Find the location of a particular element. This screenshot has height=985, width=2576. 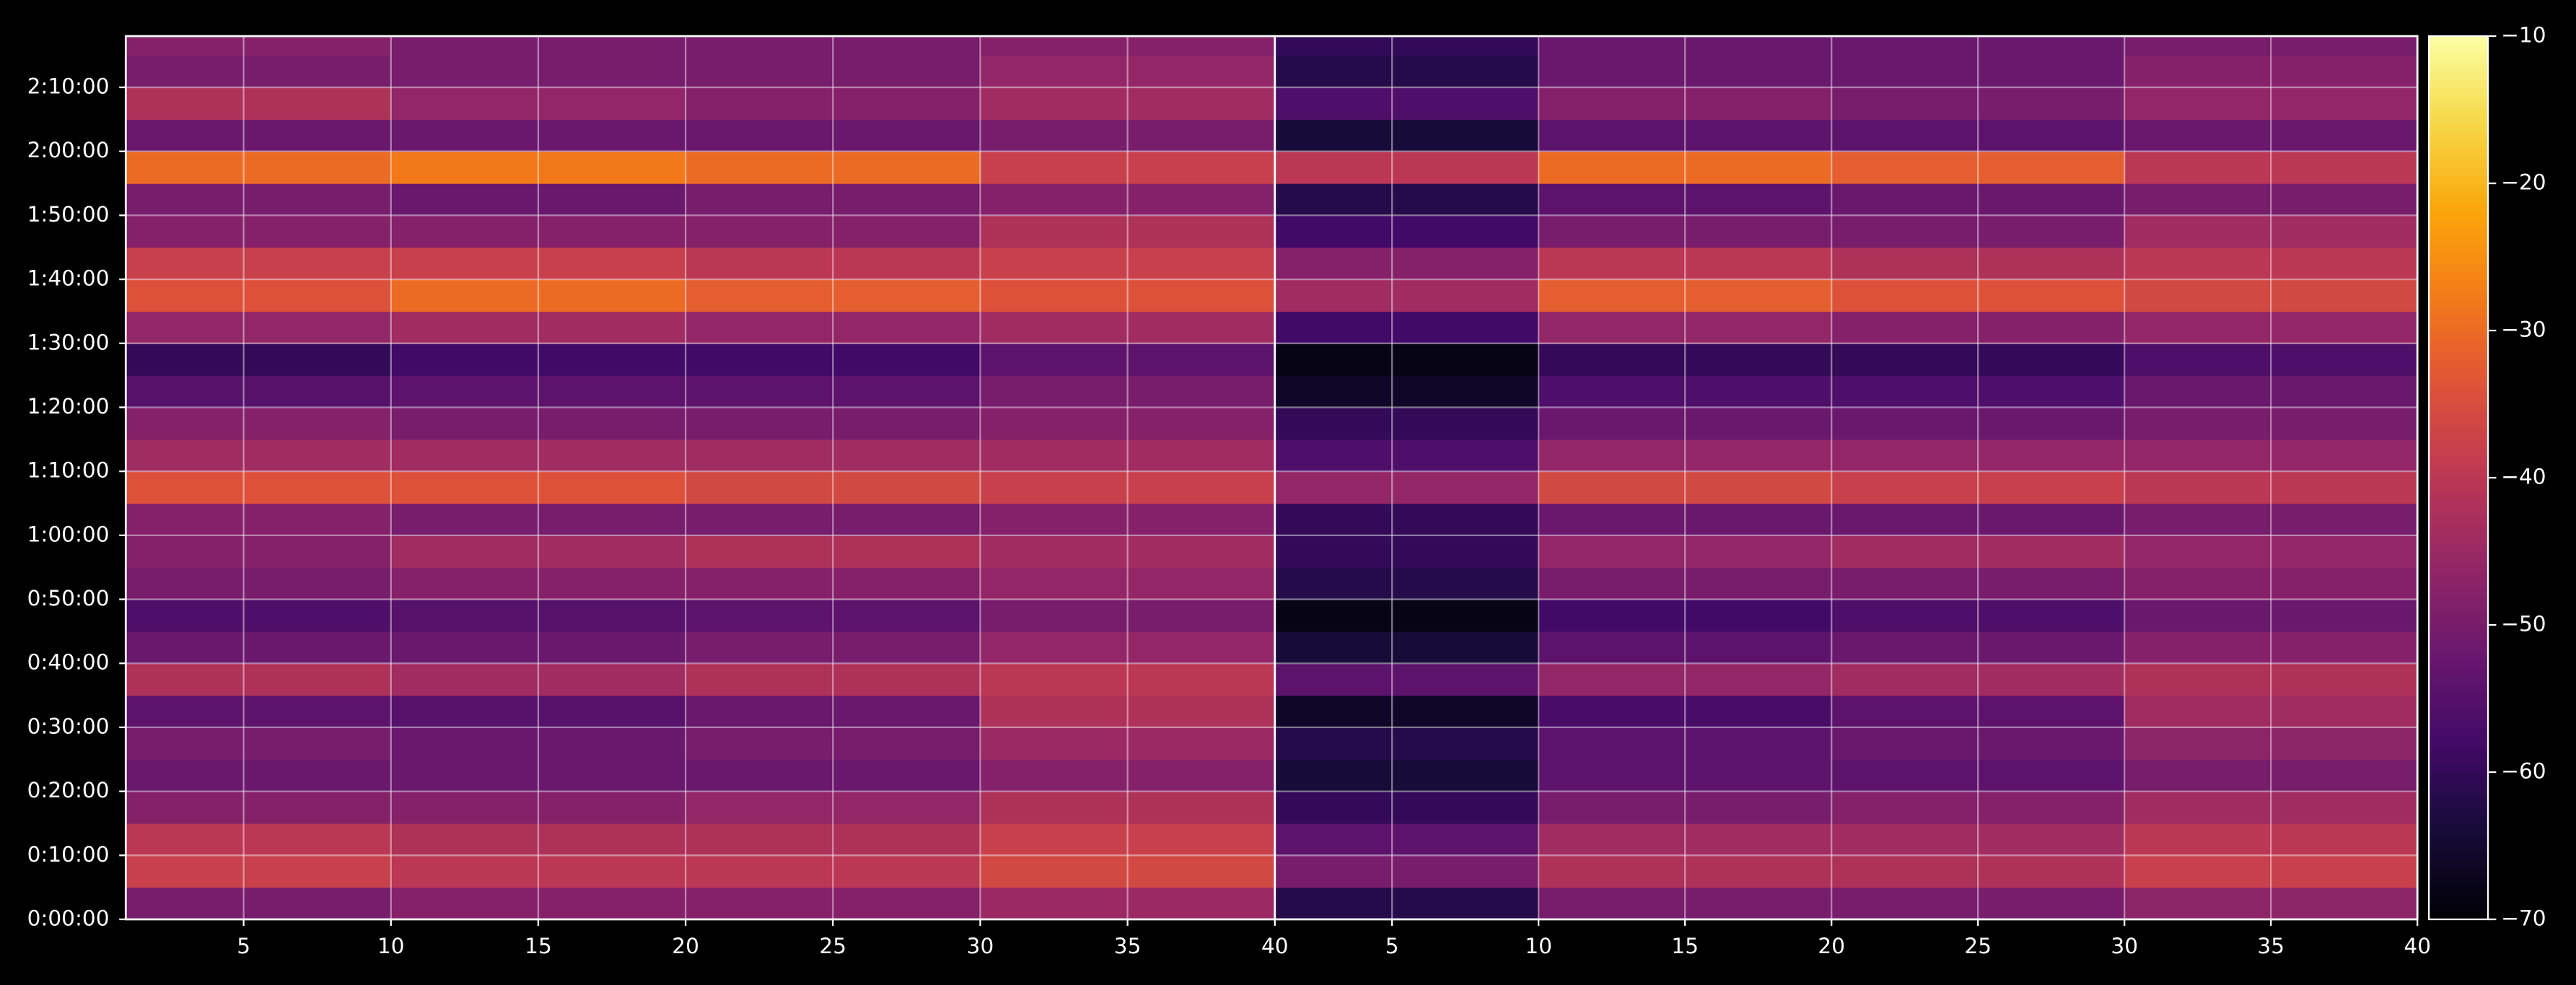

x-tick-label: 20 is located at coordinates (1832, 946).